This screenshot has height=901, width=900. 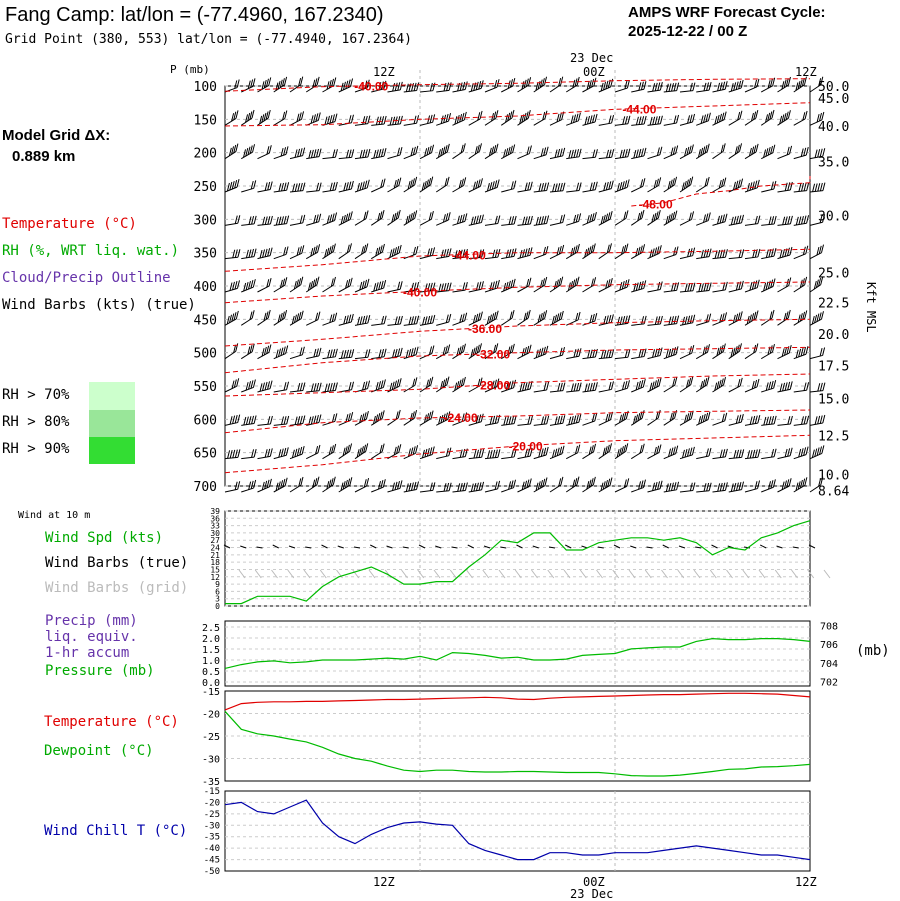 What do you see at coordinates (212, 861) in the screenshot?
I see `windchill-tick-label-6: -45` at bounding box center [212, 861].